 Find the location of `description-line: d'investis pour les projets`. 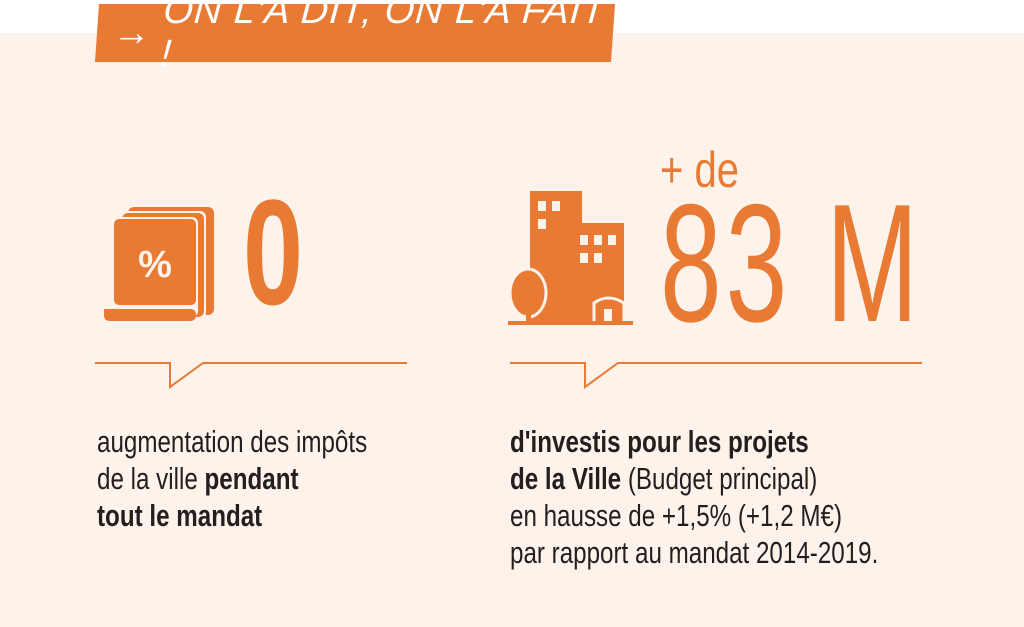

description-line: d'investis pour les projets is located at coordinates (659, 441).